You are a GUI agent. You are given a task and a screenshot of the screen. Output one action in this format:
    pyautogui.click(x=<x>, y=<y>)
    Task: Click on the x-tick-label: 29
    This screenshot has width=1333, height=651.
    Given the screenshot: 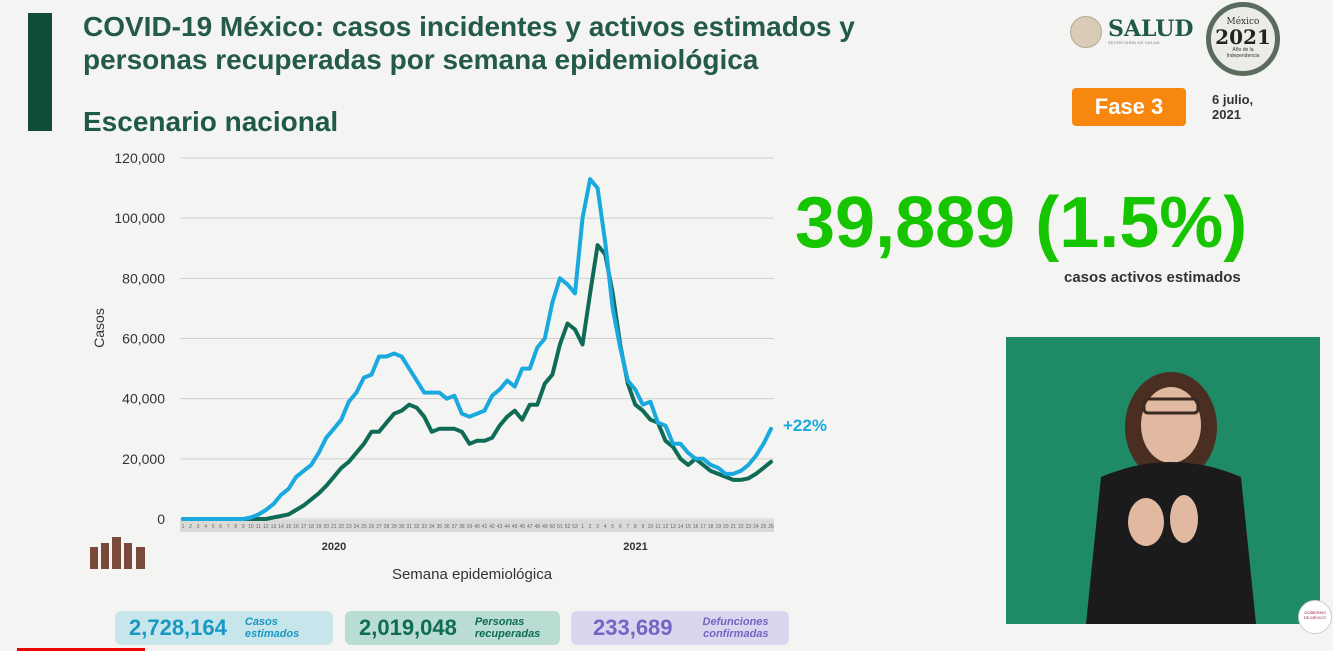 What is the action you would take?
    pyautogui.click(x=394, y=527)
    